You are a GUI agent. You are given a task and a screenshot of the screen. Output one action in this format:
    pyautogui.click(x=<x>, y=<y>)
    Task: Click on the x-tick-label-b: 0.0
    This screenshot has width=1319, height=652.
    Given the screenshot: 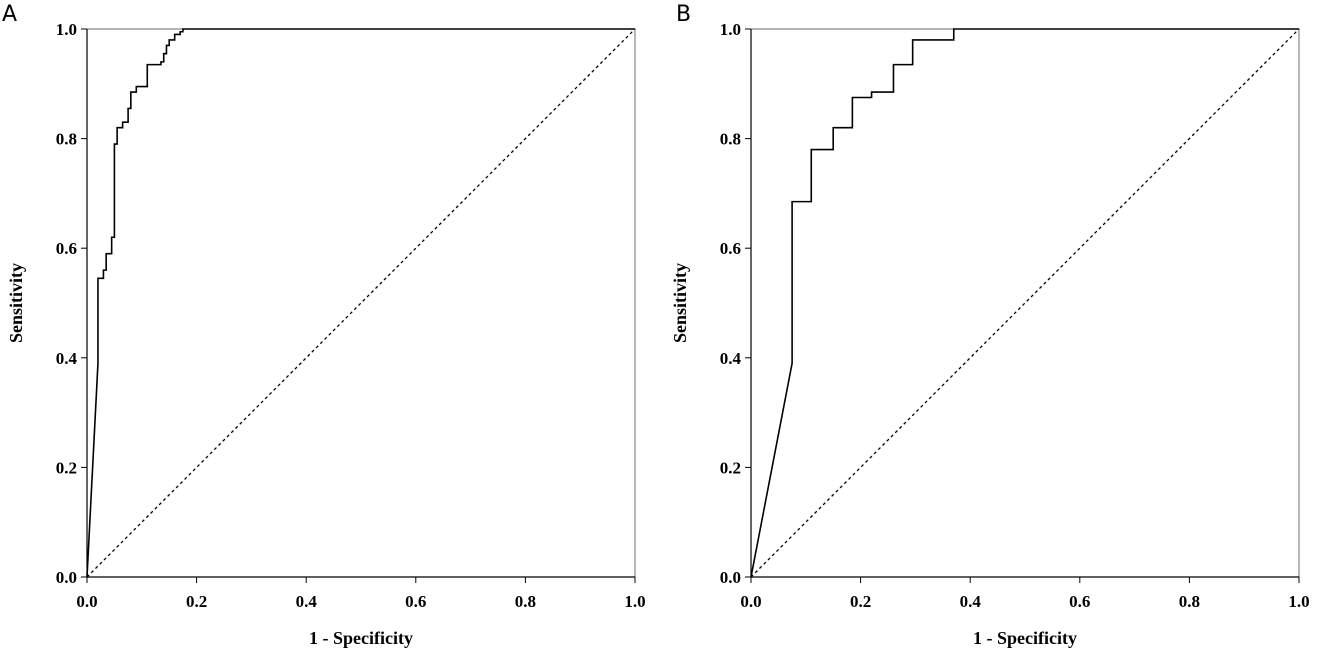 What is the action you would take?
    pyautogui.click(x=750, y=601)
    